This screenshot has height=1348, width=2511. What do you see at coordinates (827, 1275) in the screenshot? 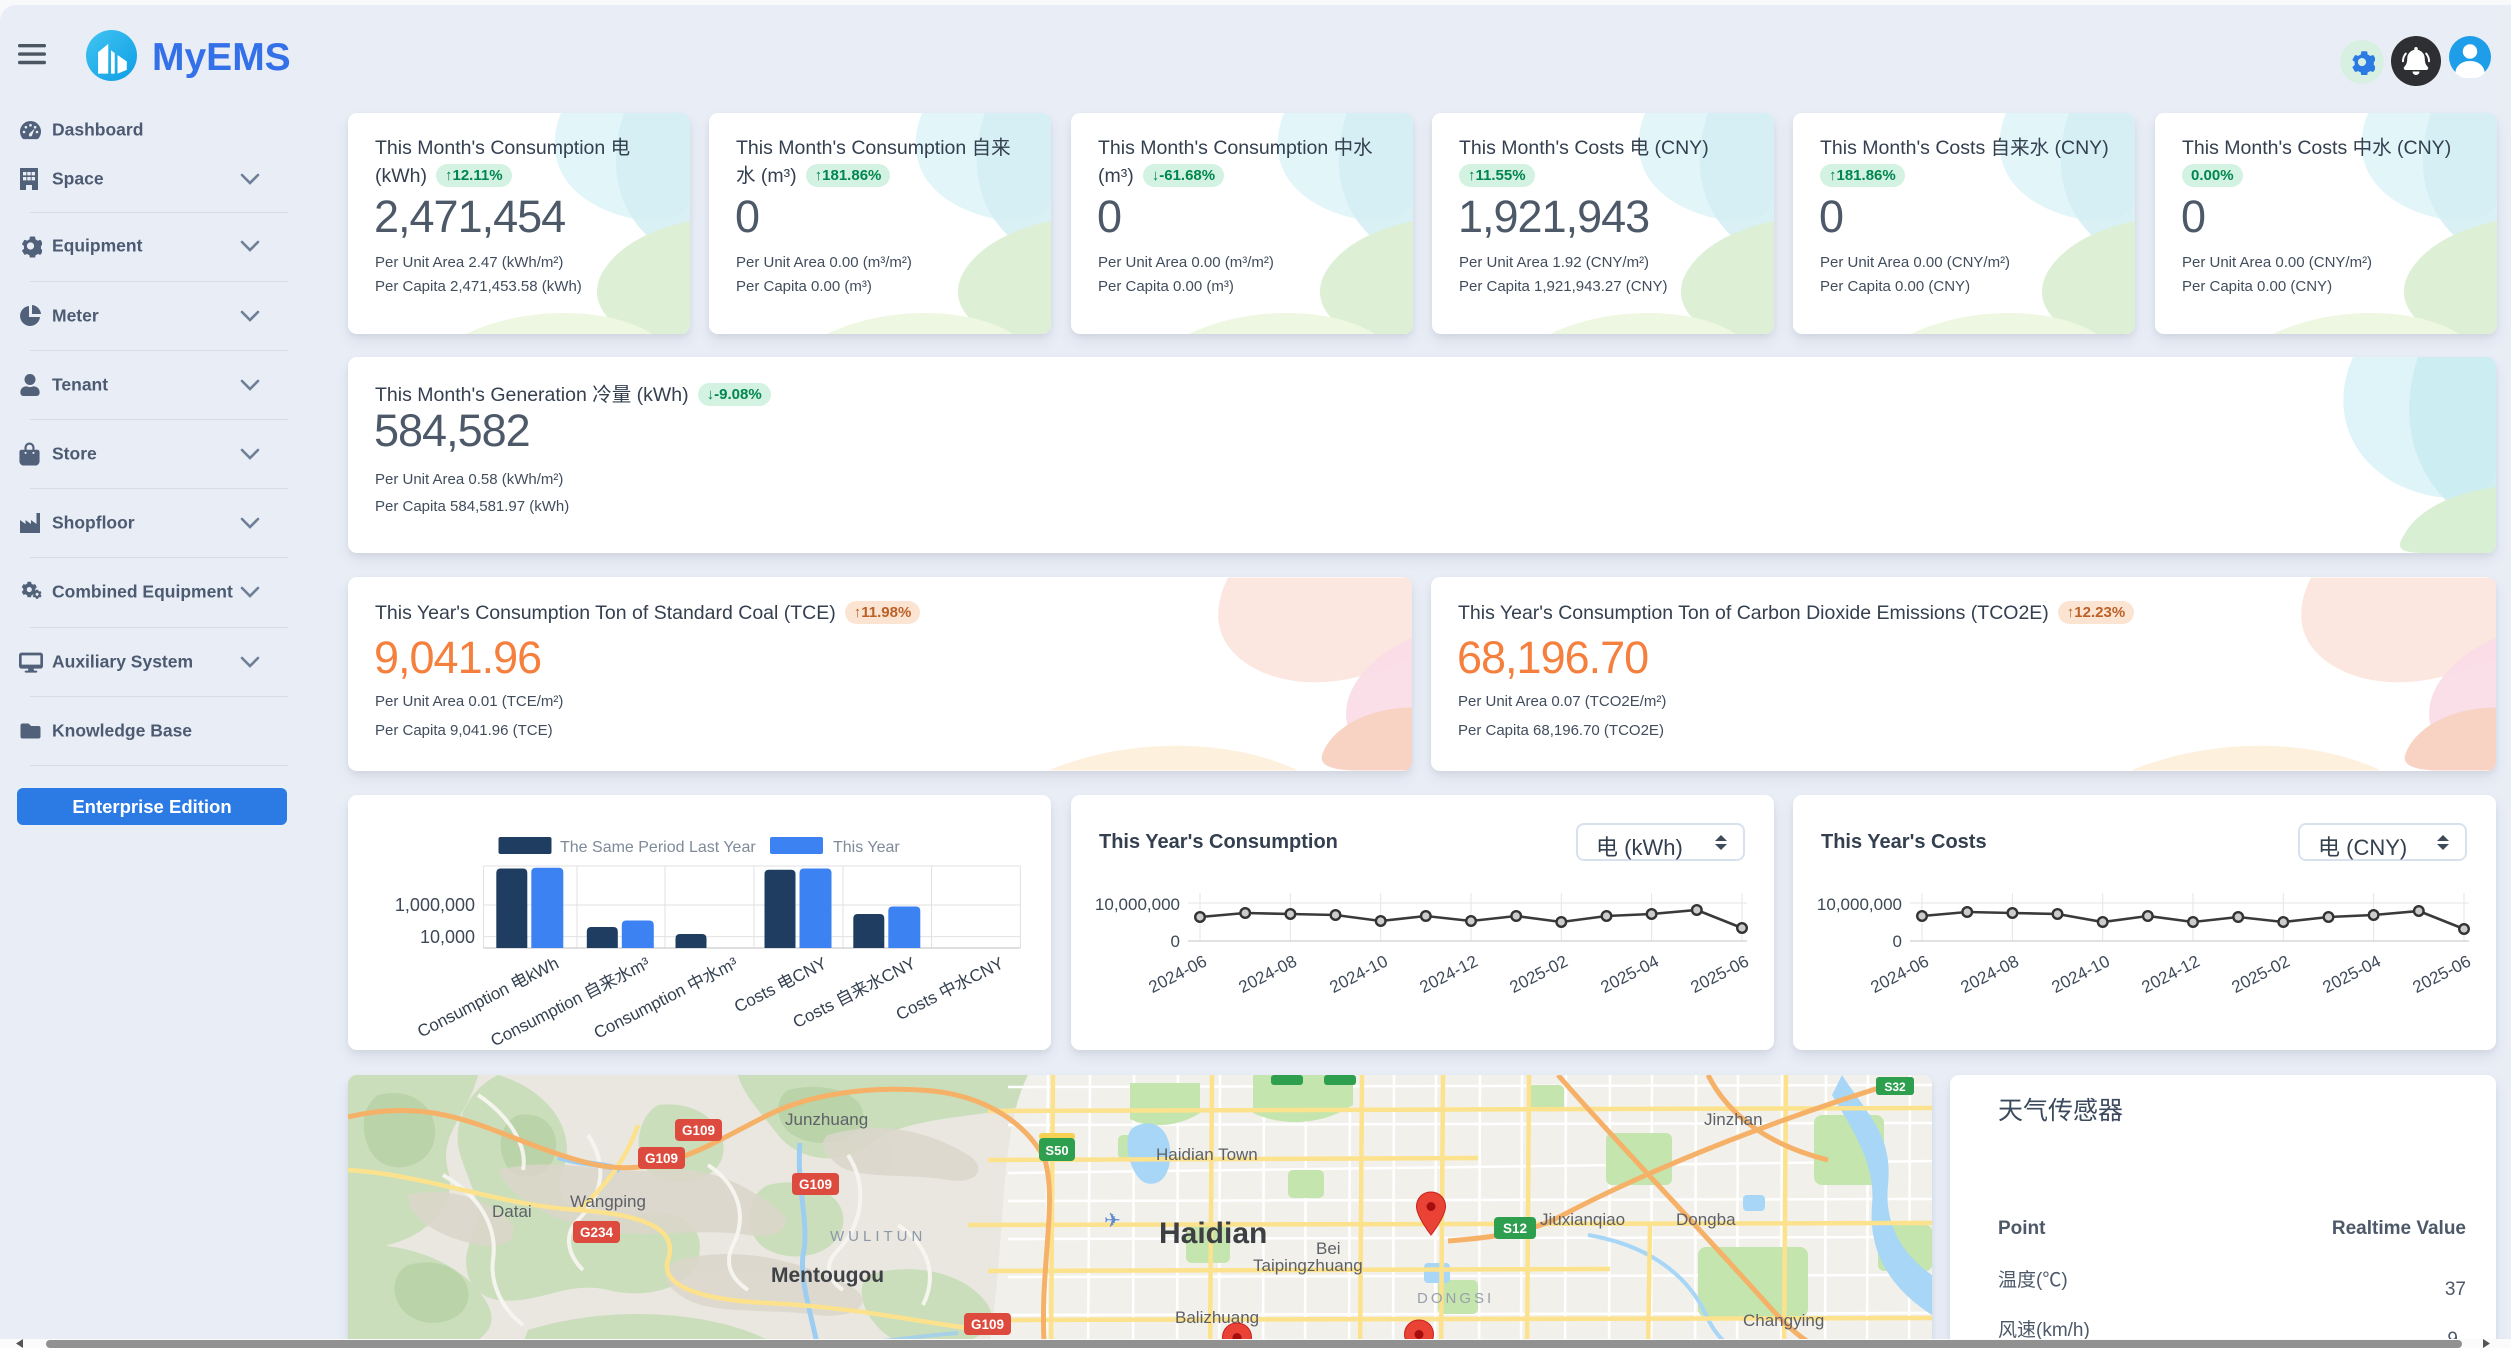
I see `svg-text: Mentougou` at bounding box center [827, 1275].